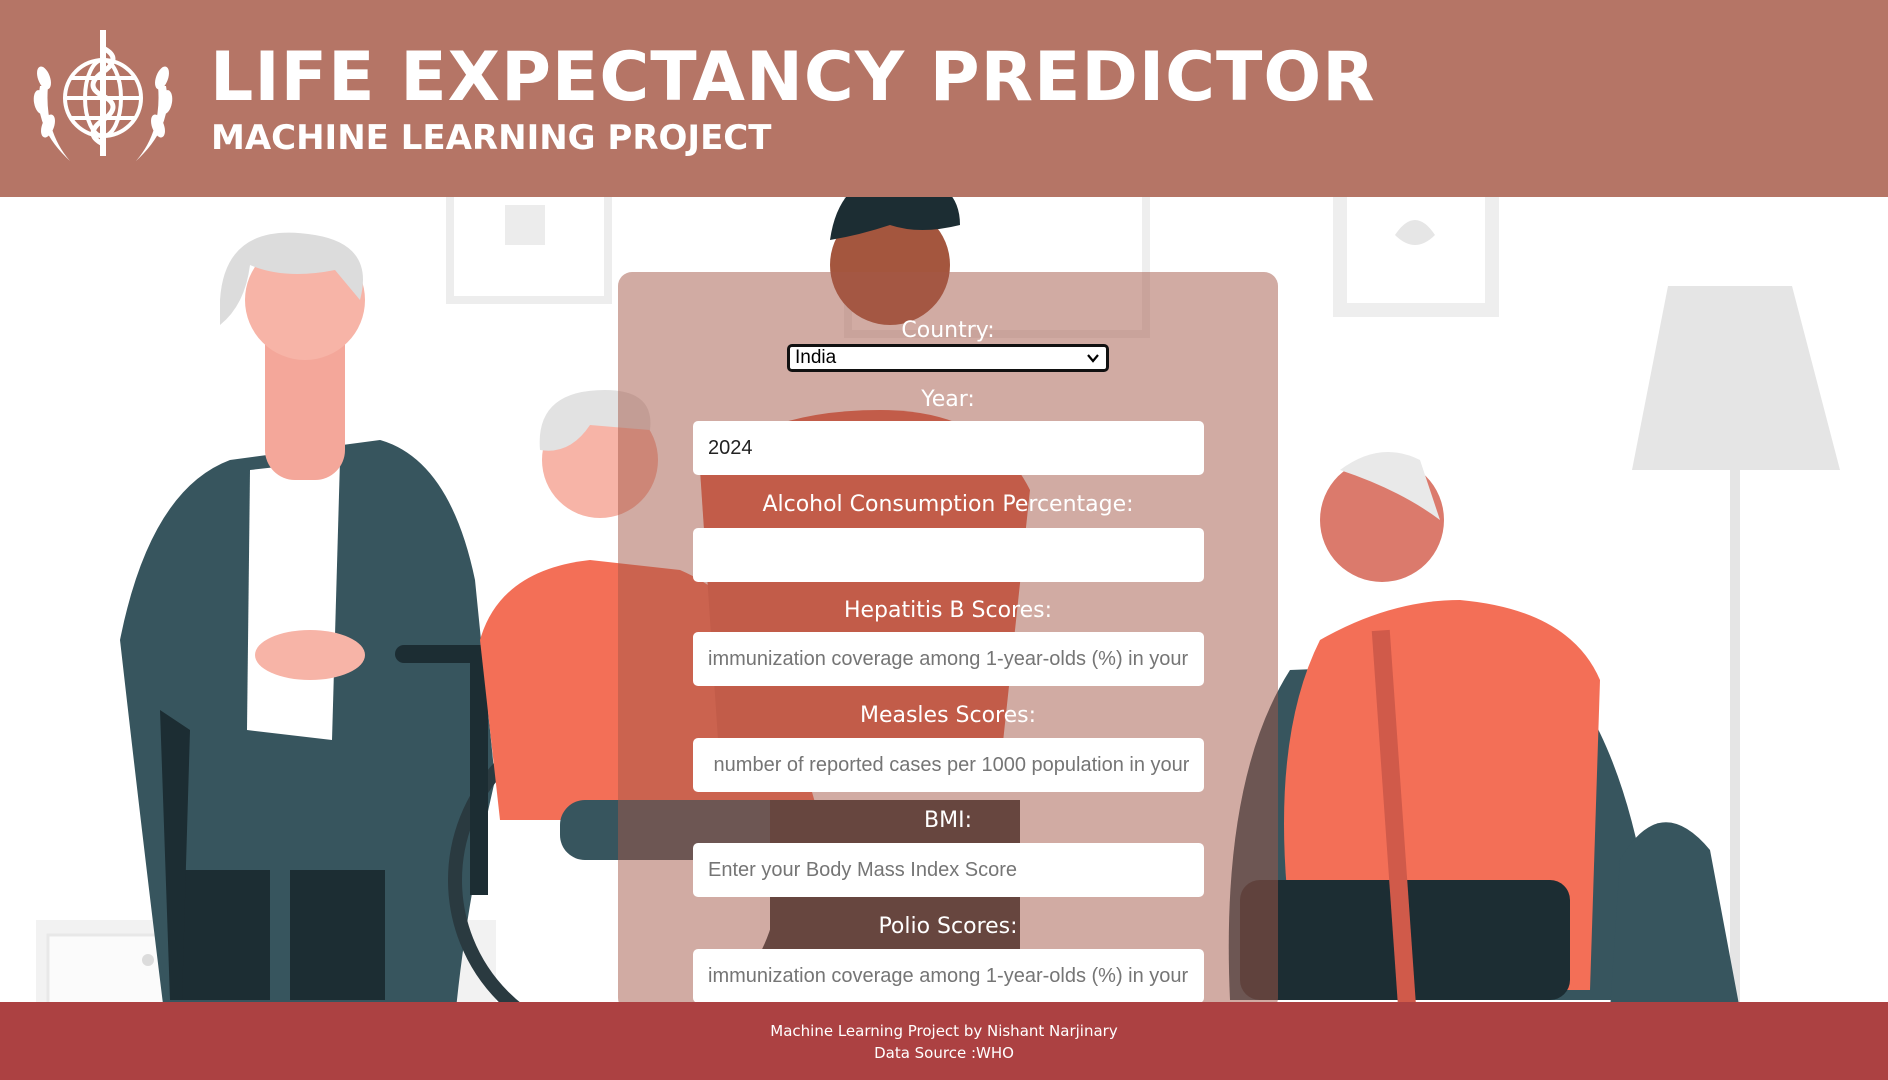  I want to click on footer-data-source: Data Source :WHO, so click(944, 1053).